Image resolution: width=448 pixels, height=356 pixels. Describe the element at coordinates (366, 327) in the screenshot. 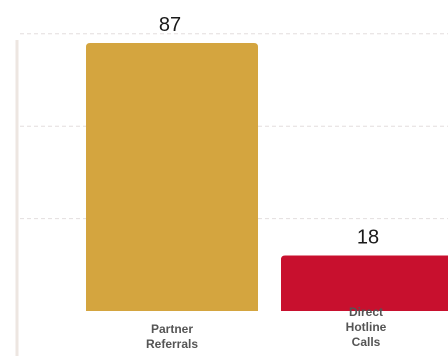

I see `category-label: Direct Hotline Calls` at that location.